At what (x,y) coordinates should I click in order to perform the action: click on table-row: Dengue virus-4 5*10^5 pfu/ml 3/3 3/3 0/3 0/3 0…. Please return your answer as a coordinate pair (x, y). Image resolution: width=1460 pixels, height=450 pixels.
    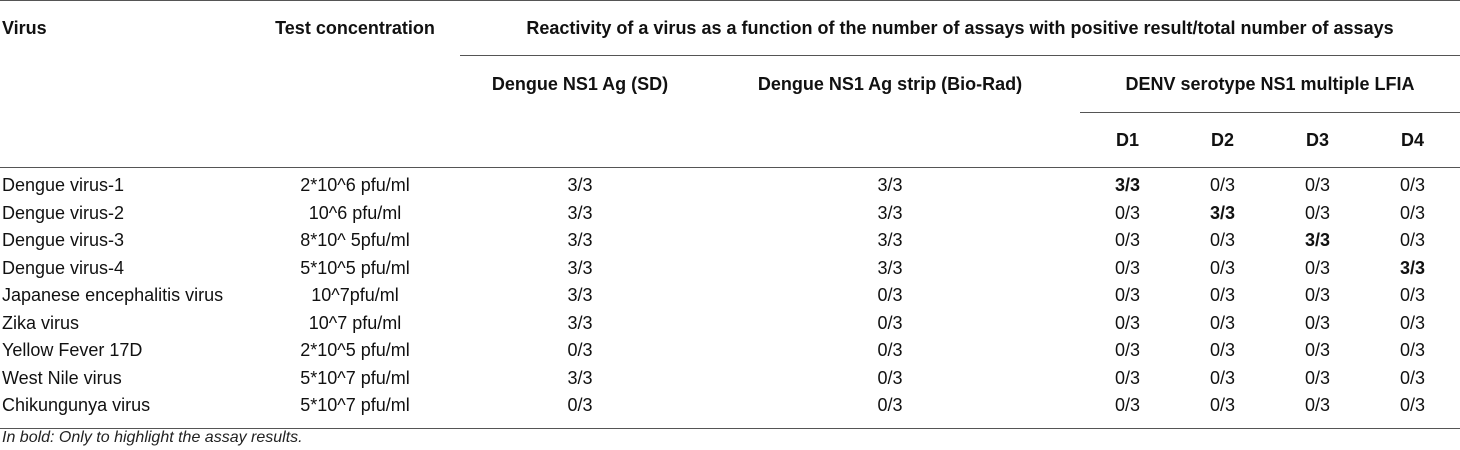
    Looking at the image, I should click on (730, 269).